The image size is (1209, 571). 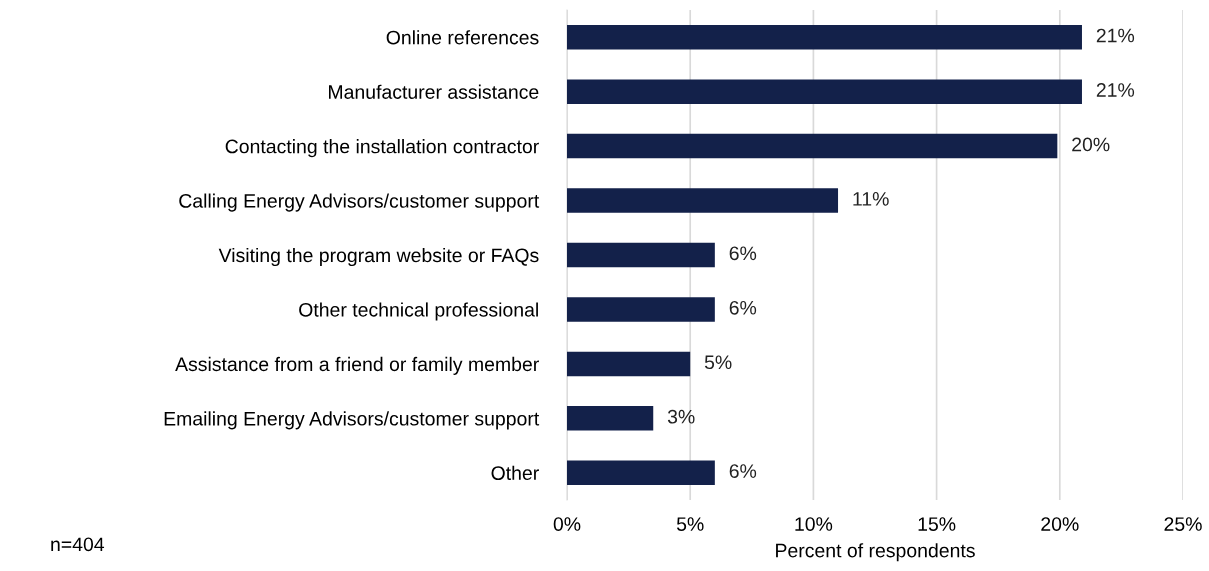 I want to click on data-label: 11%, so click(x=871, y=199).